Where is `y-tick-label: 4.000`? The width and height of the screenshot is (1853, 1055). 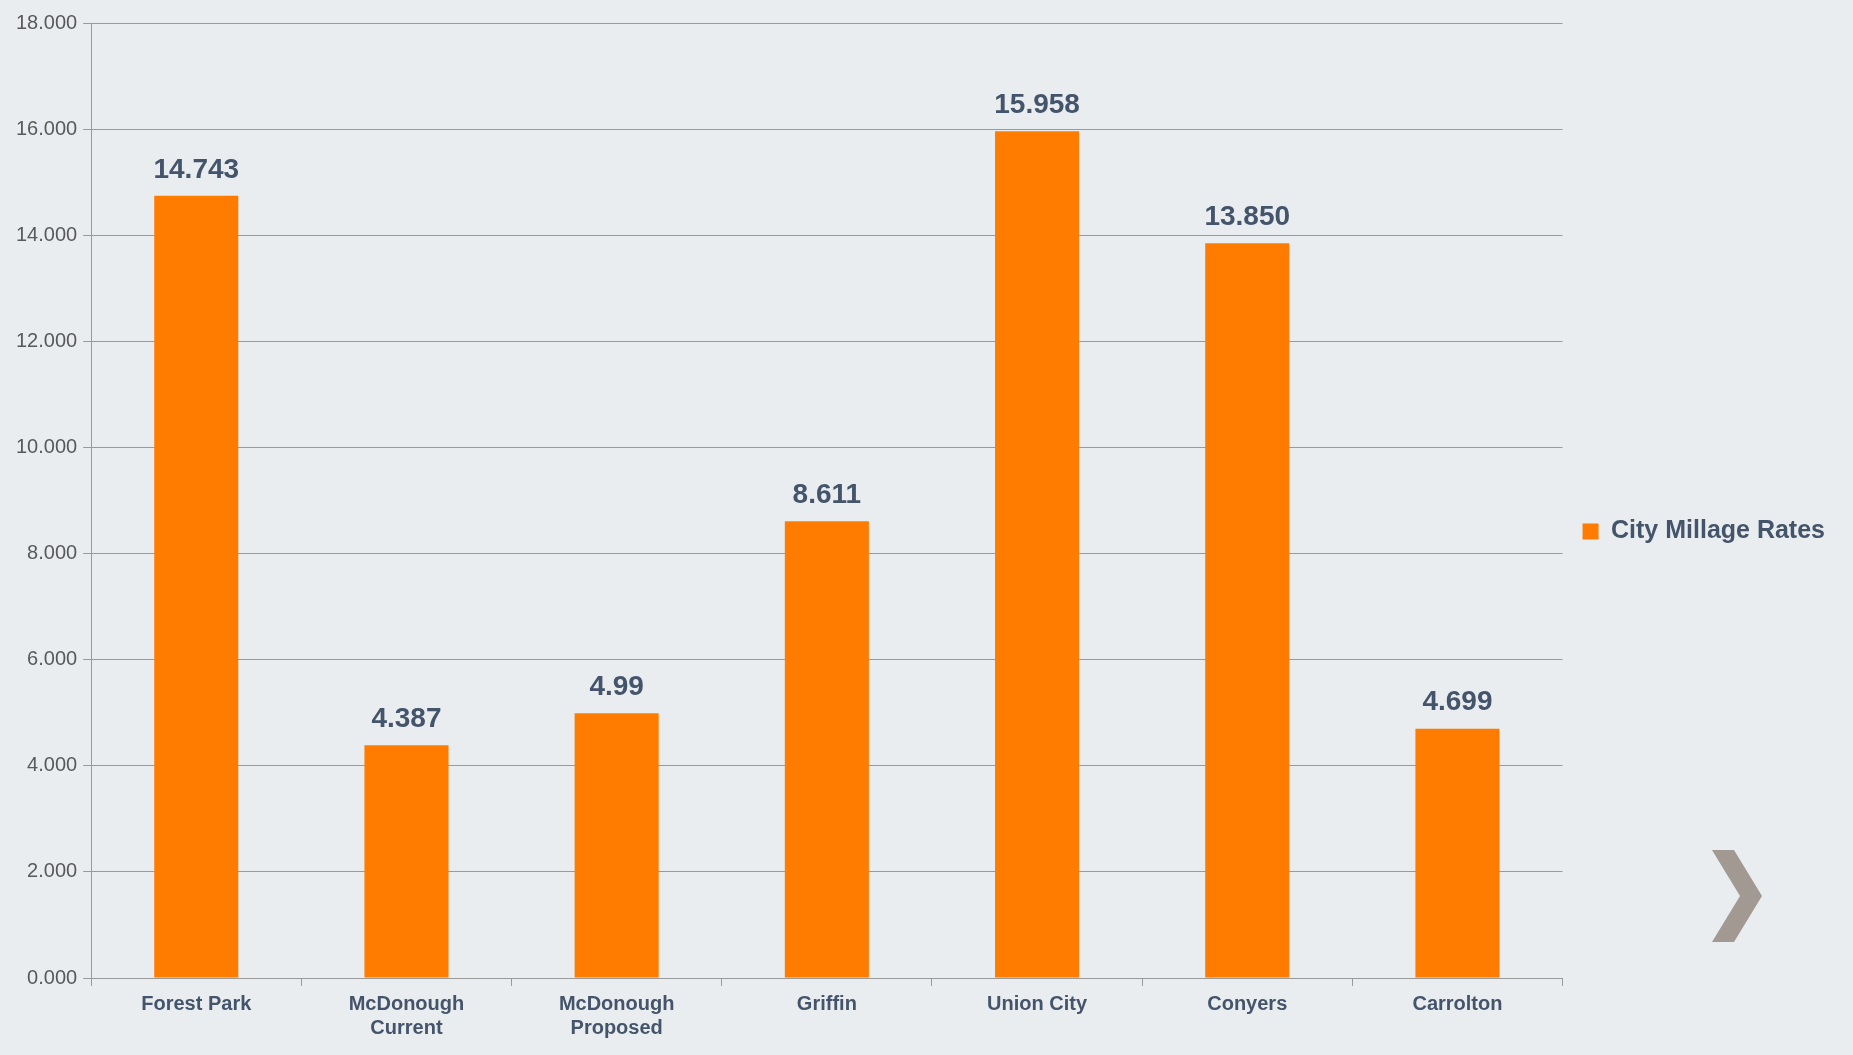
y-tick-label: 4.000 is located at coordinates (52, 764).